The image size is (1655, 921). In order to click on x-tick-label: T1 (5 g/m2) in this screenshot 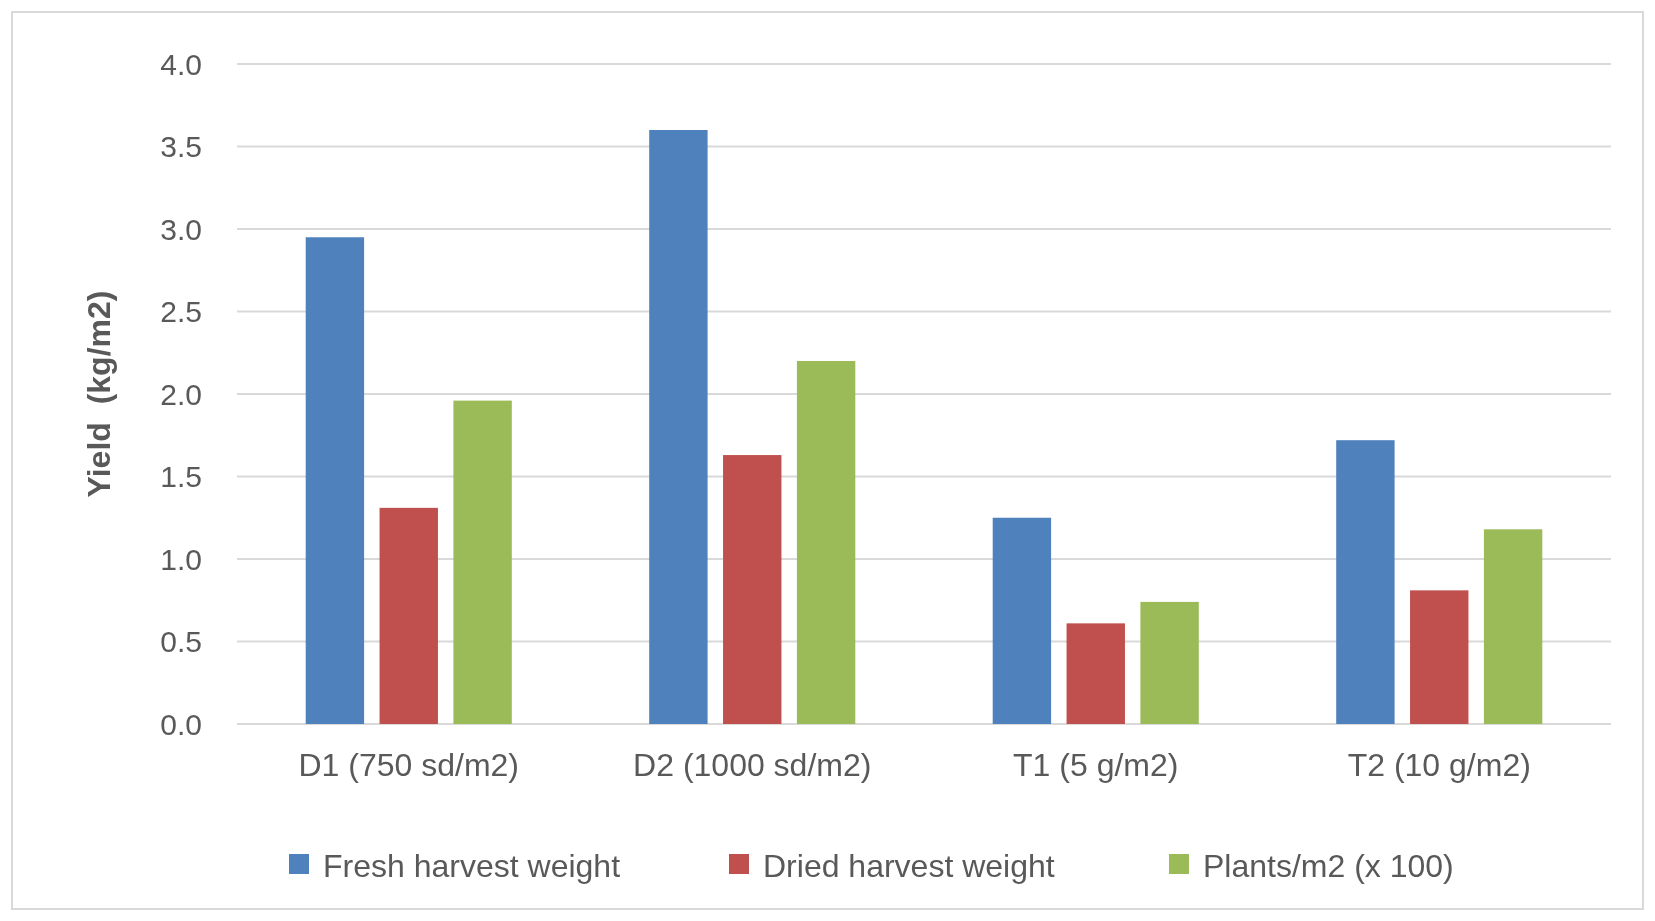, I will do `click(1096, 765)`.